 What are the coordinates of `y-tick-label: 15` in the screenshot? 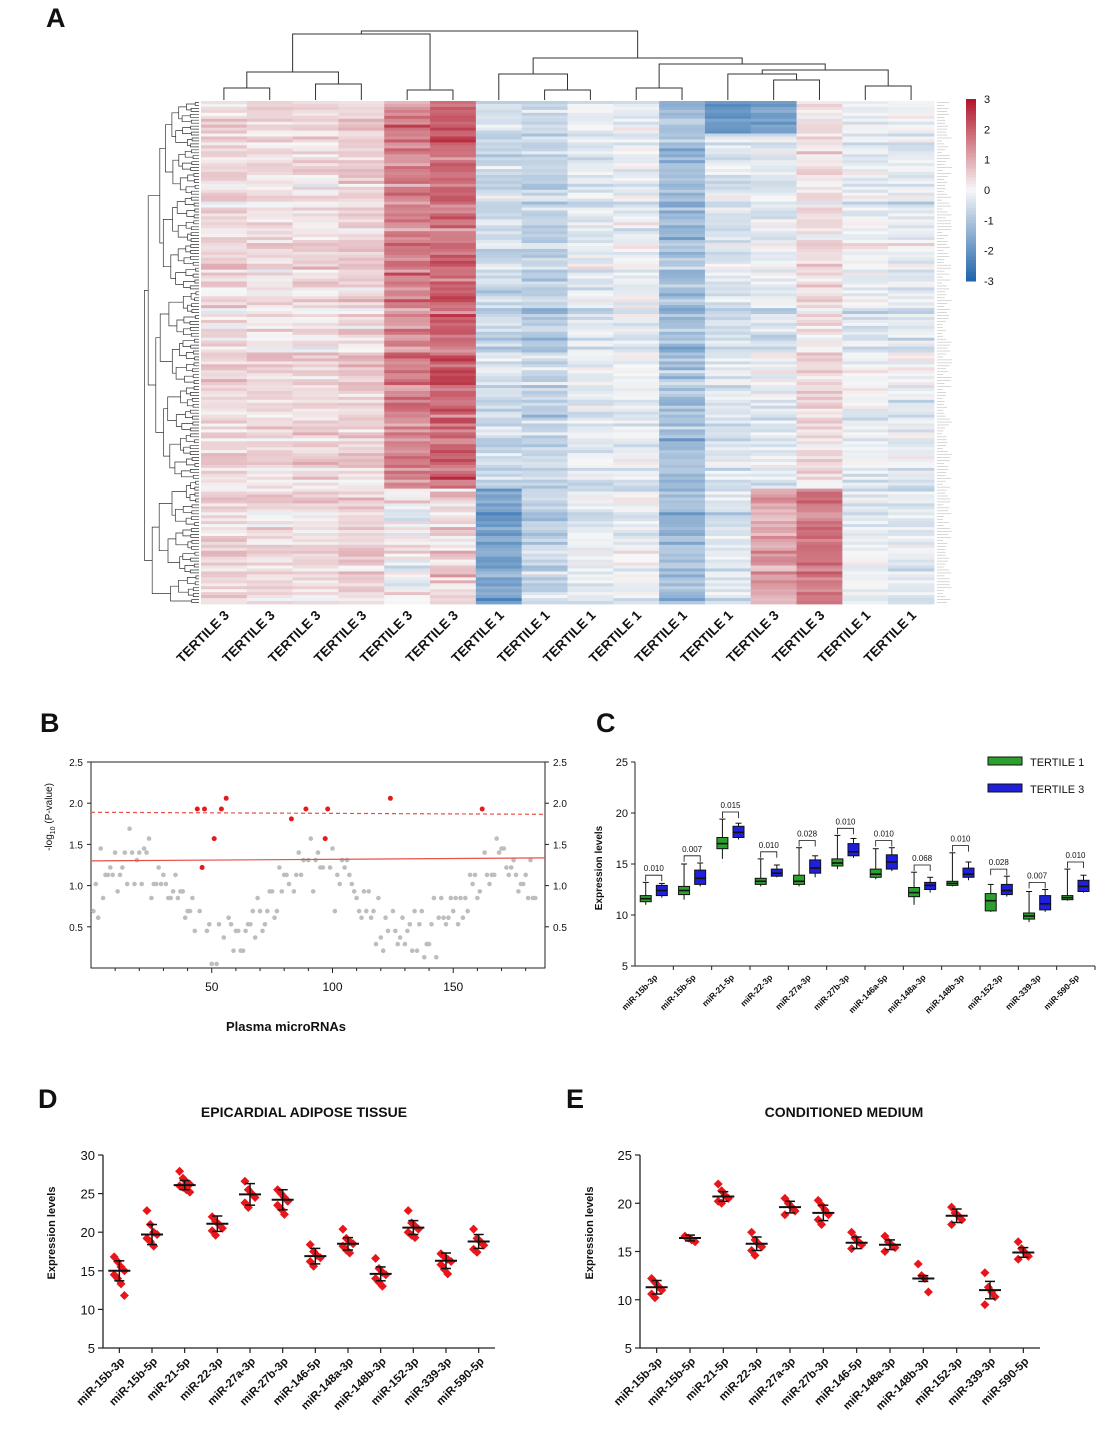 It's located at (88, 1271).